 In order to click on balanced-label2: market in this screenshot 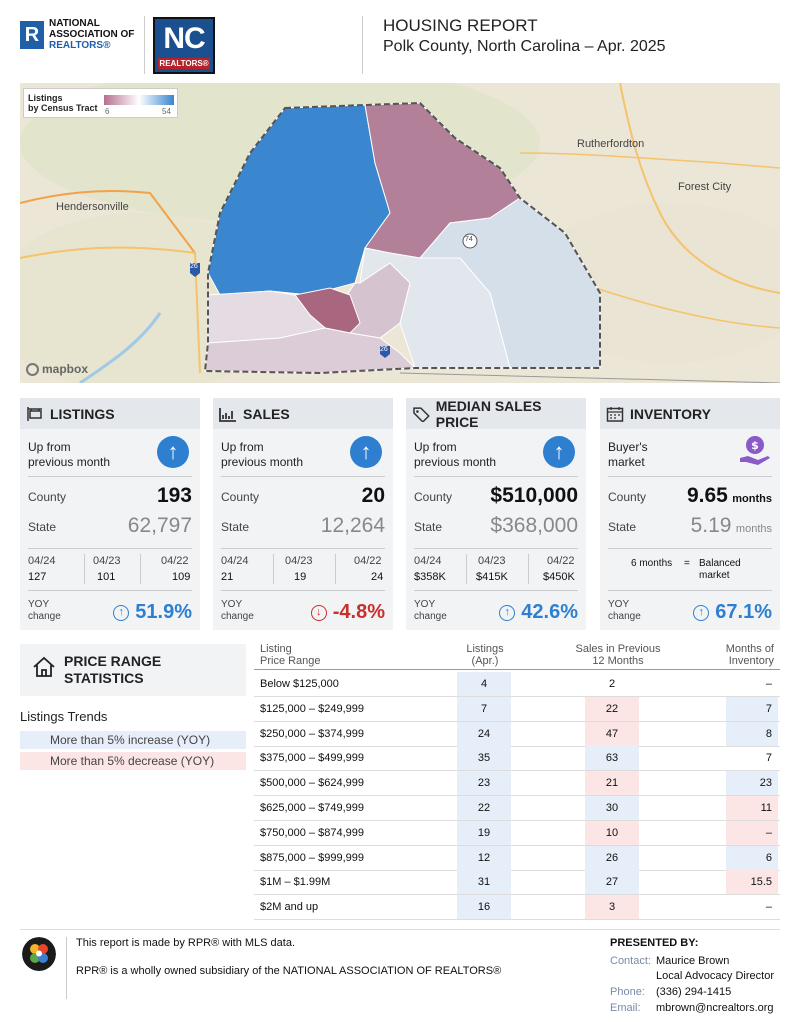, I will do `click(714, 575)`.